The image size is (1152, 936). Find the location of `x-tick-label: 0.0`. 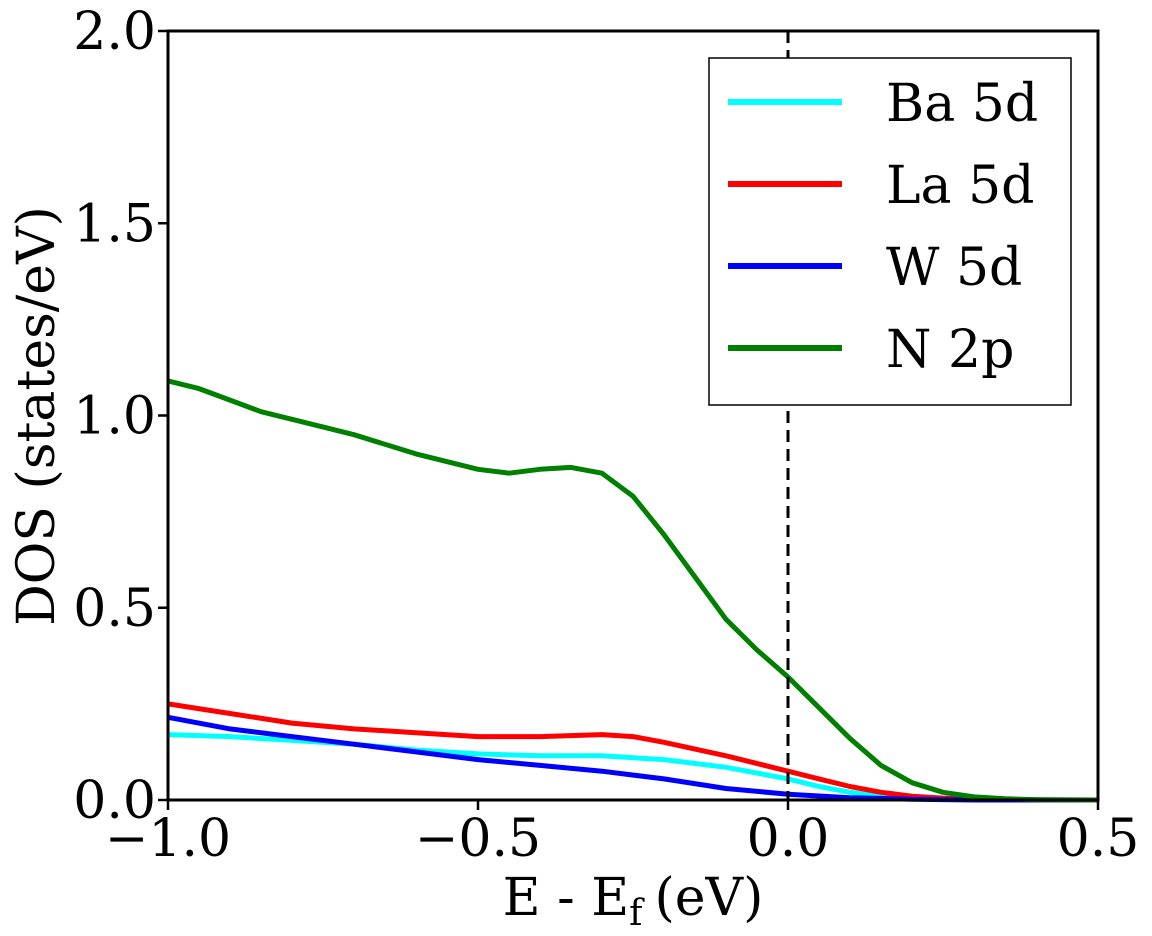

x-tick-label: 0.0 is located at coordinates (788, 839).